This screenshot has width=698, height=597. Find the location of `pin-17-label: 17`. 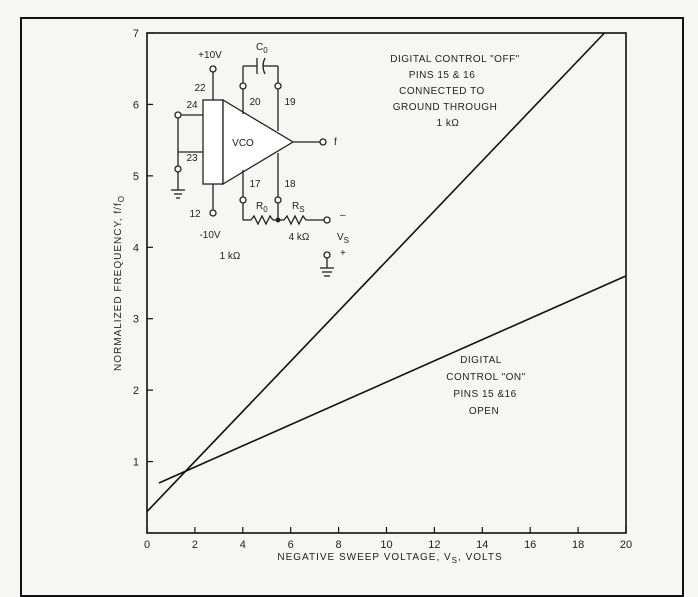

pin-17-label: 17 is located at coordinates (255, 184).